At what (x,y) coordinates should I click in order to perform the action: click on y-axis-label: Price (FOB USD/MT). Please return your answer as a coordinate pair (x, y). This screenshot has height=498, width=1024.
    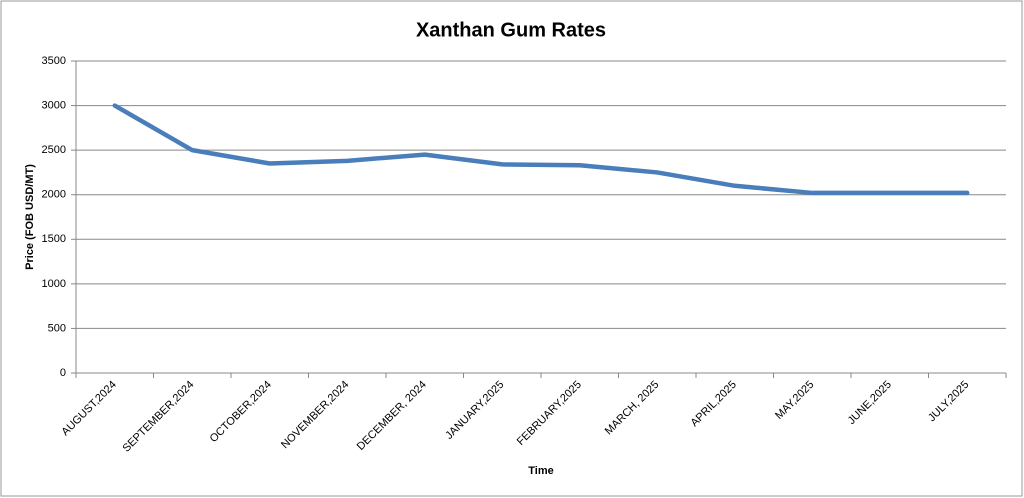
    Looking at the image, I should click on (30, 217).